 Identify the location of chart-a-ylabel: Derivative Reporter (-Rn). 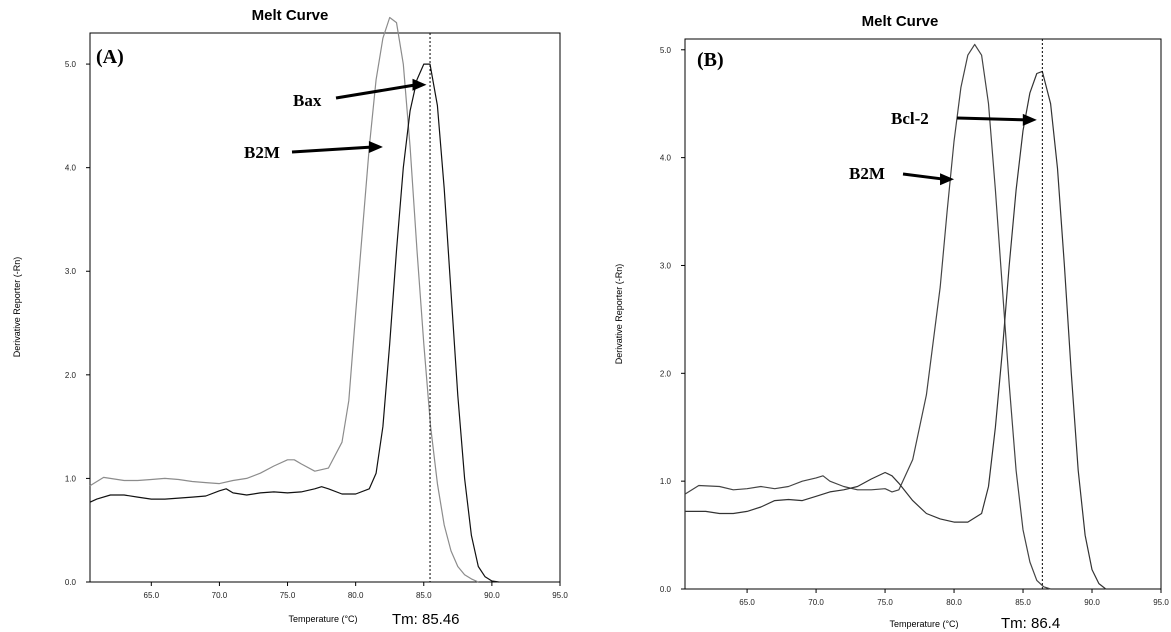
(17, 307).